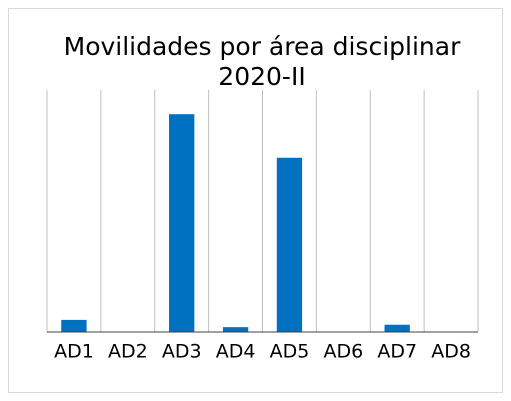 Image resolution: width=511 pixels, height=401 pixels. What do you see at coordinates (182, 352) in the screenshot?
I see `x-tick-label: AD3` at bounding box center [182, 352].